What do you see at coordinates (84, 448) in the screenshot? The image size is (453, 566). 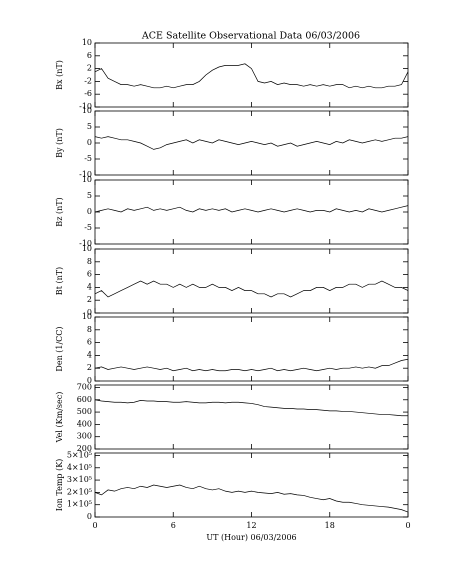 I see `y-tick-label: 200` at bounding box center [84, 448].